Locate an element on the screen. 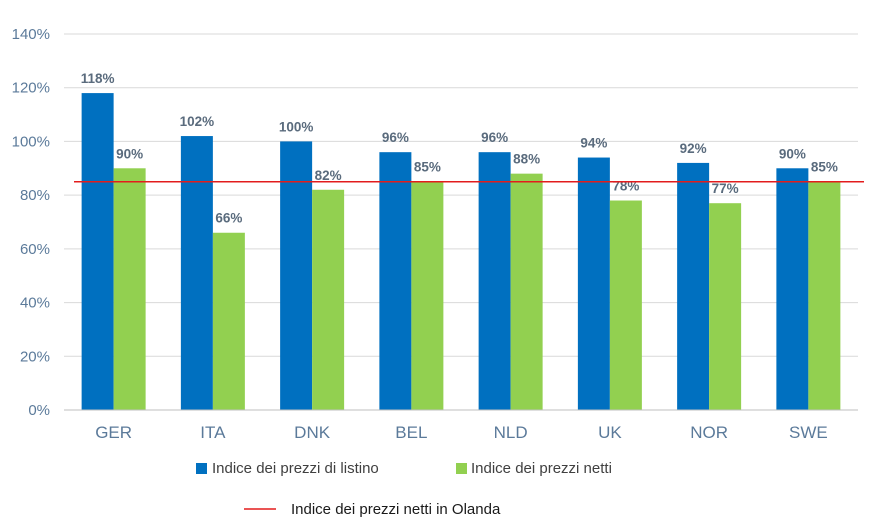  data-label: 88% is located at coordinates (526, 159).